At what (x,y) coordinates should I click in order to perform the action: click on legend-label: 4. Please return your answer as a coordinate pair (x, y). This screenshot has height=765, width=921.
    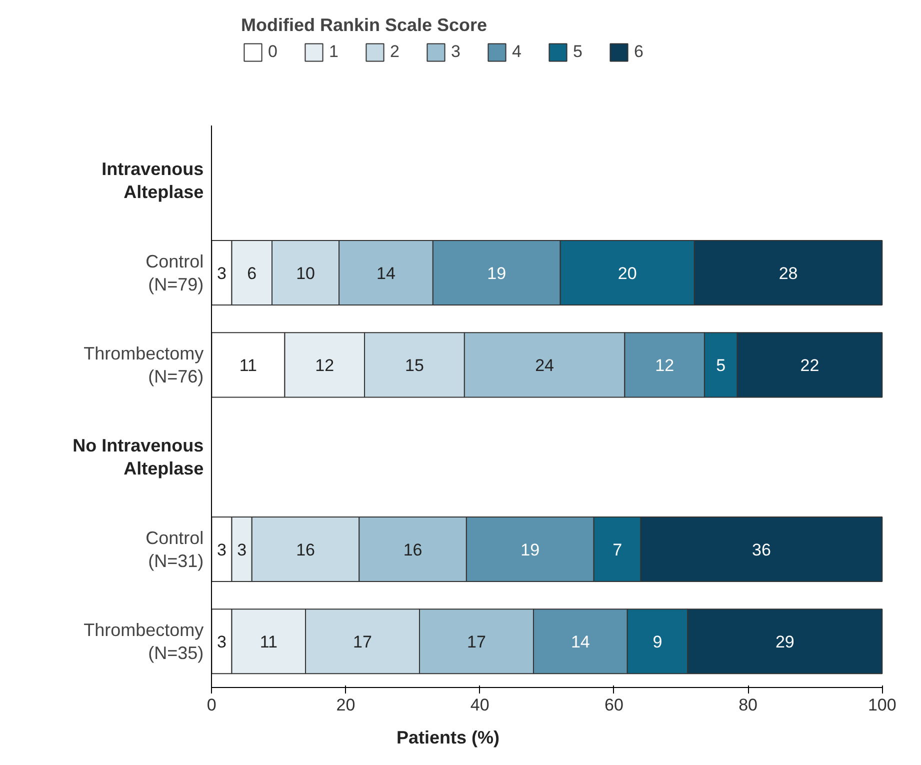
    Looking at the image, I should click on (517, 52).